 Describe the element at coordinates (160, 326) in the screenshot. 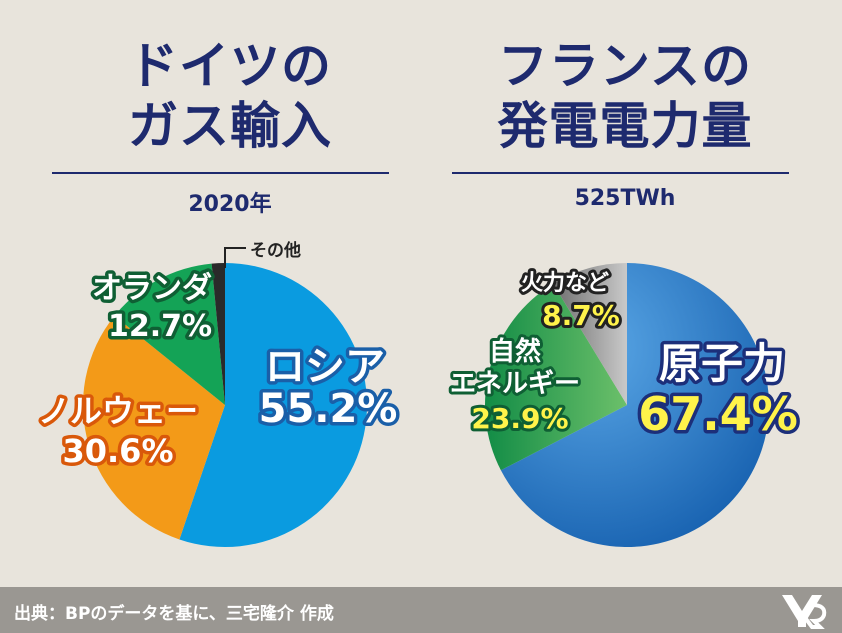

I see `germany-value-netherlands: 12.7%` at that location.